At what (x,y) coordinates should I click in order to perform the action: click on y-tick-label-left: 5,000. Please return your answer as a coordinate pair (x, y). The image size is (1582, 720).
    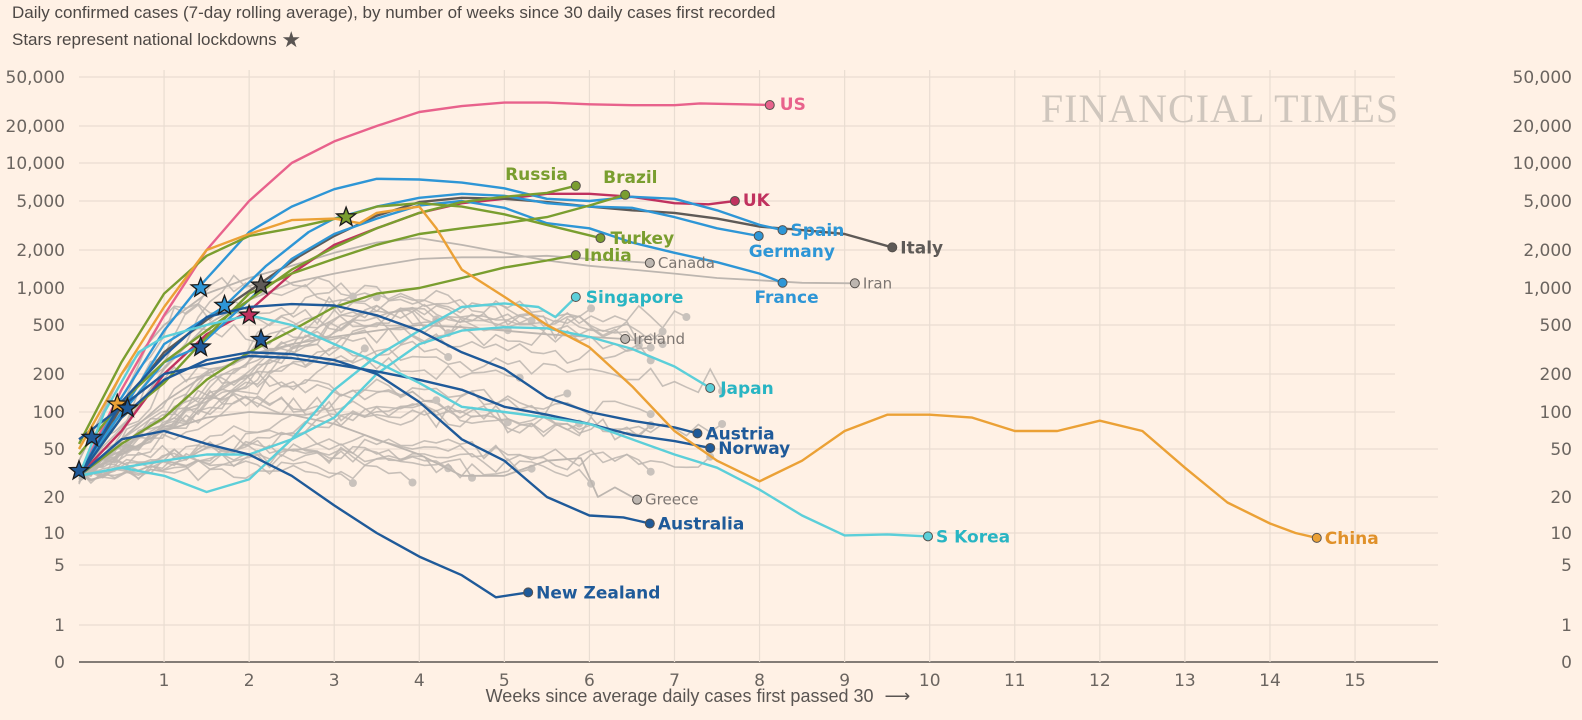
    Looking at the image, I should click on (40, 202).